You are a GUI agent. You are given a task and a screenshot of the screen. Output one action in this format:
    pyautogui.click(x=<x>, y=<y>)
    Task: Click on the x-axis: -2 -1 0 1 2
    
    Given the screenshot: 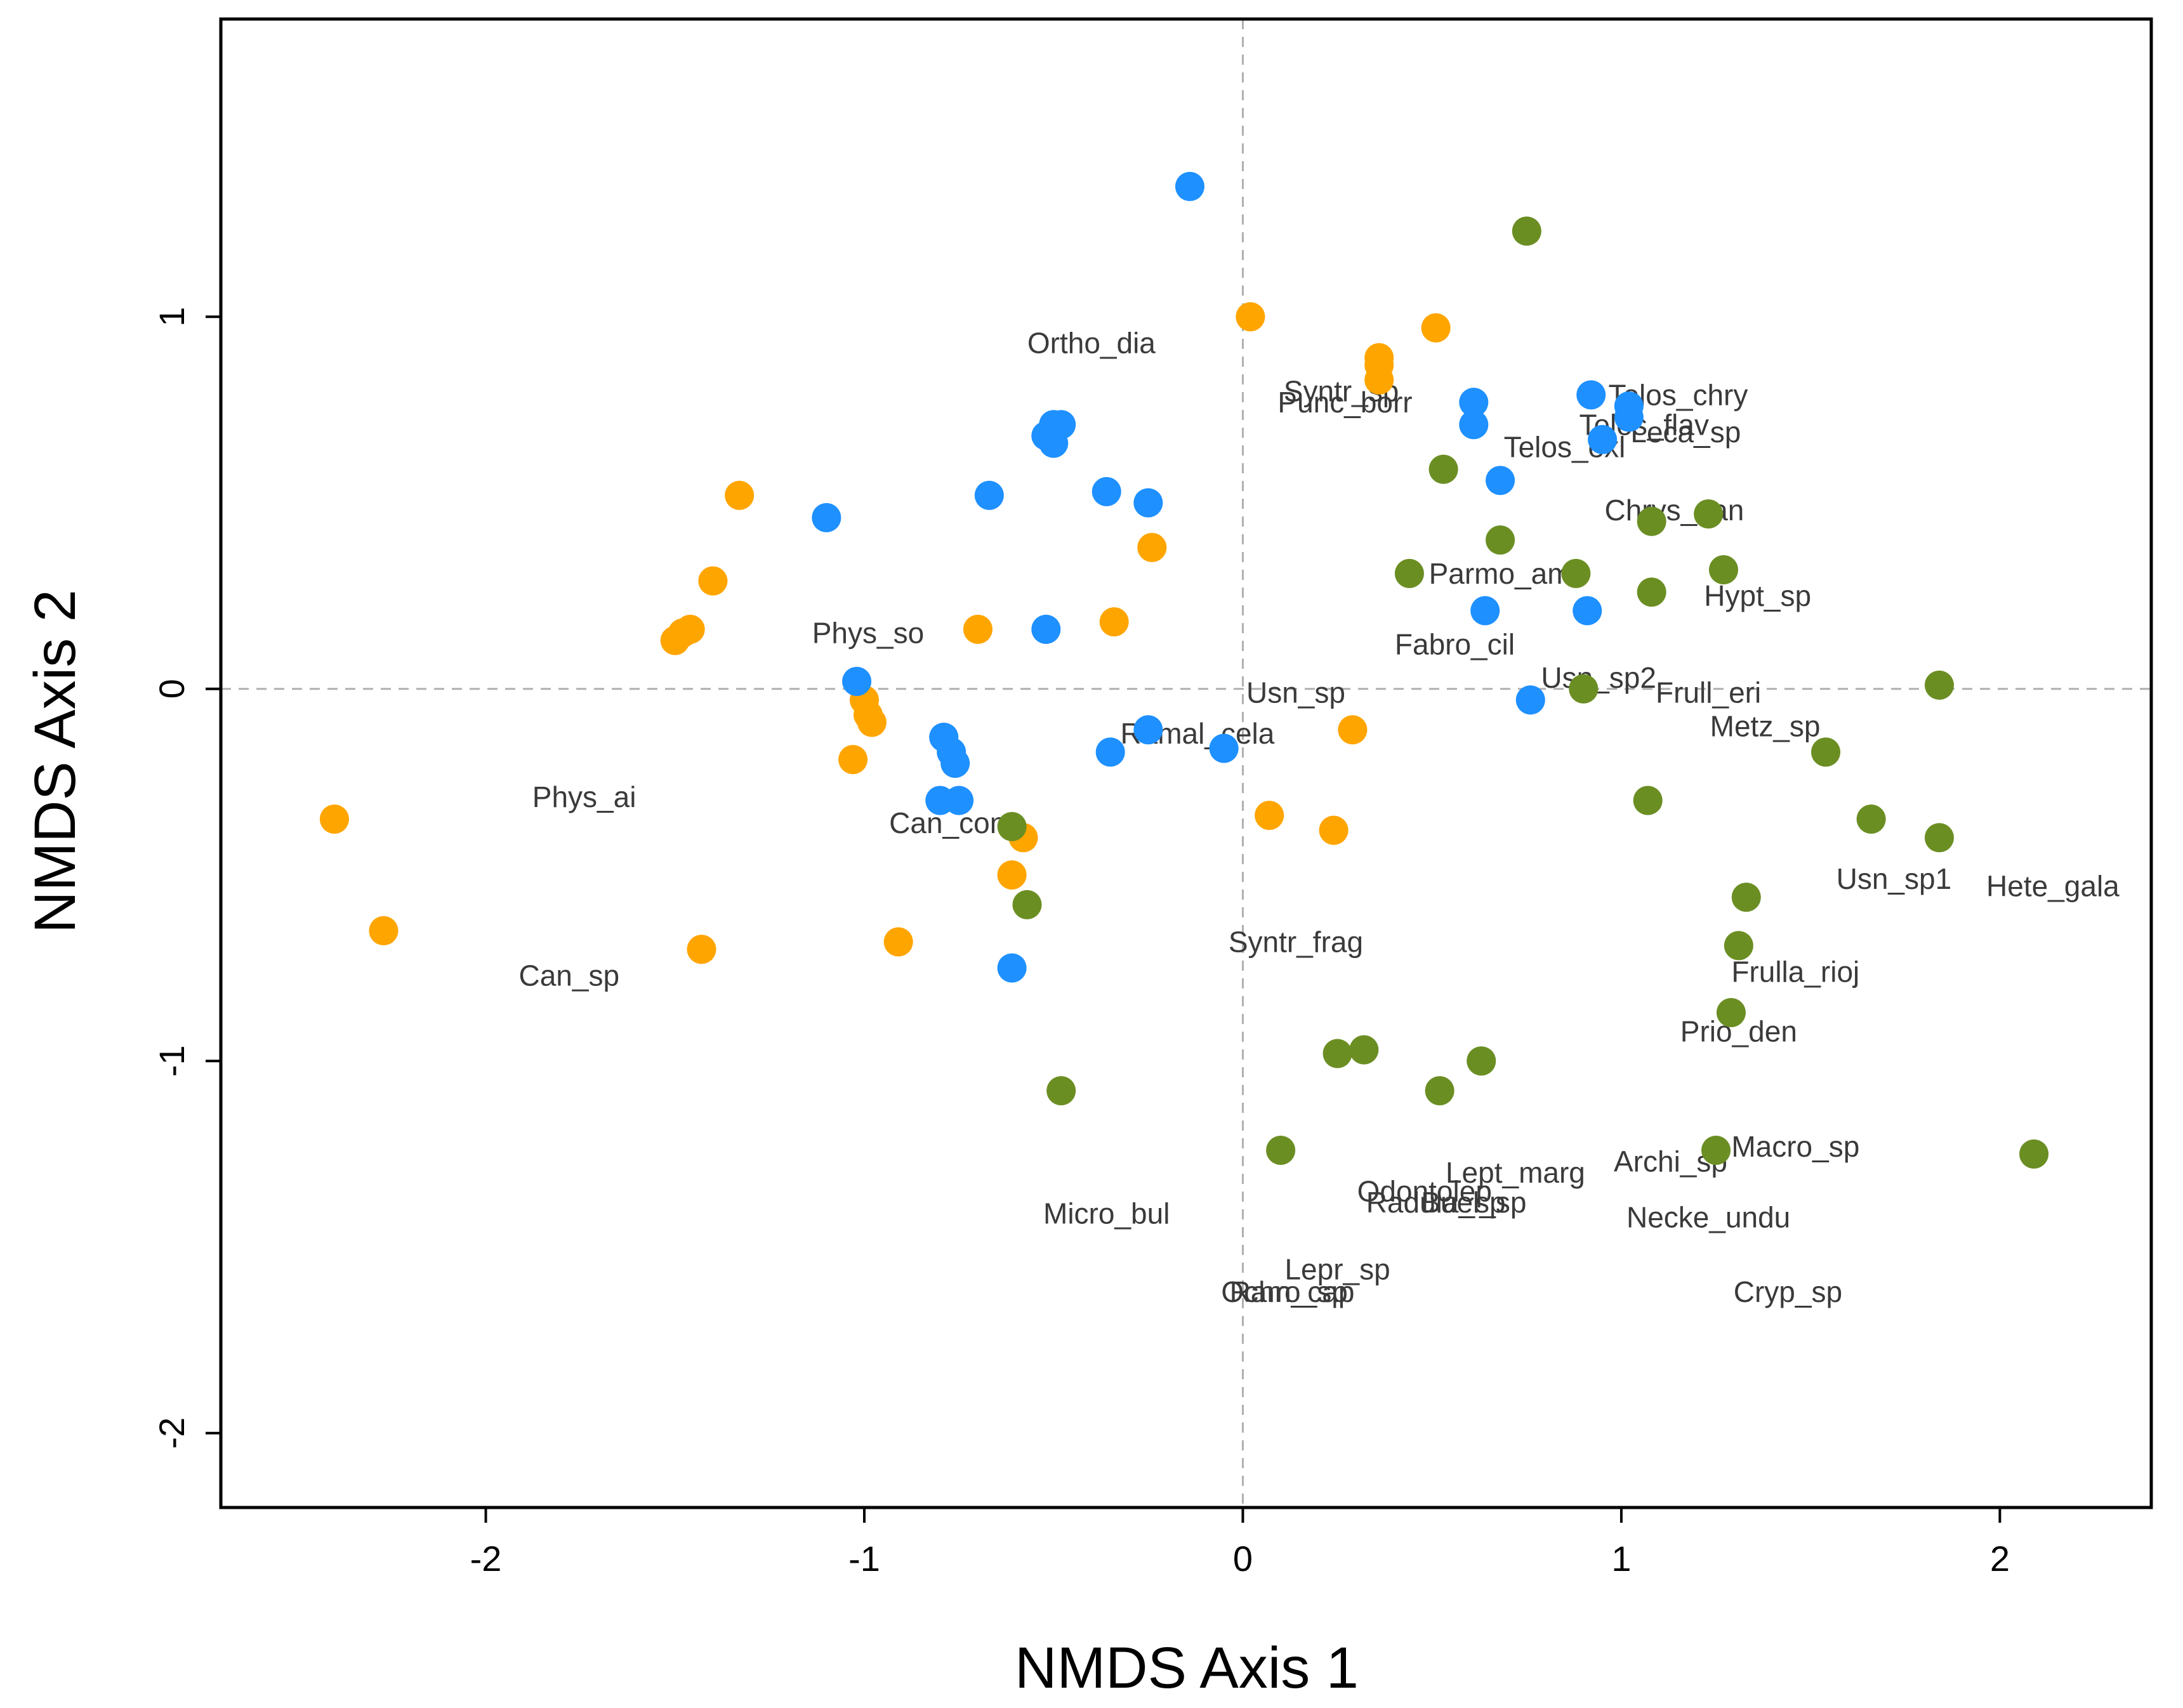 What is the action you would take?
    pyautogui.click(x=1240, y=1543)
    